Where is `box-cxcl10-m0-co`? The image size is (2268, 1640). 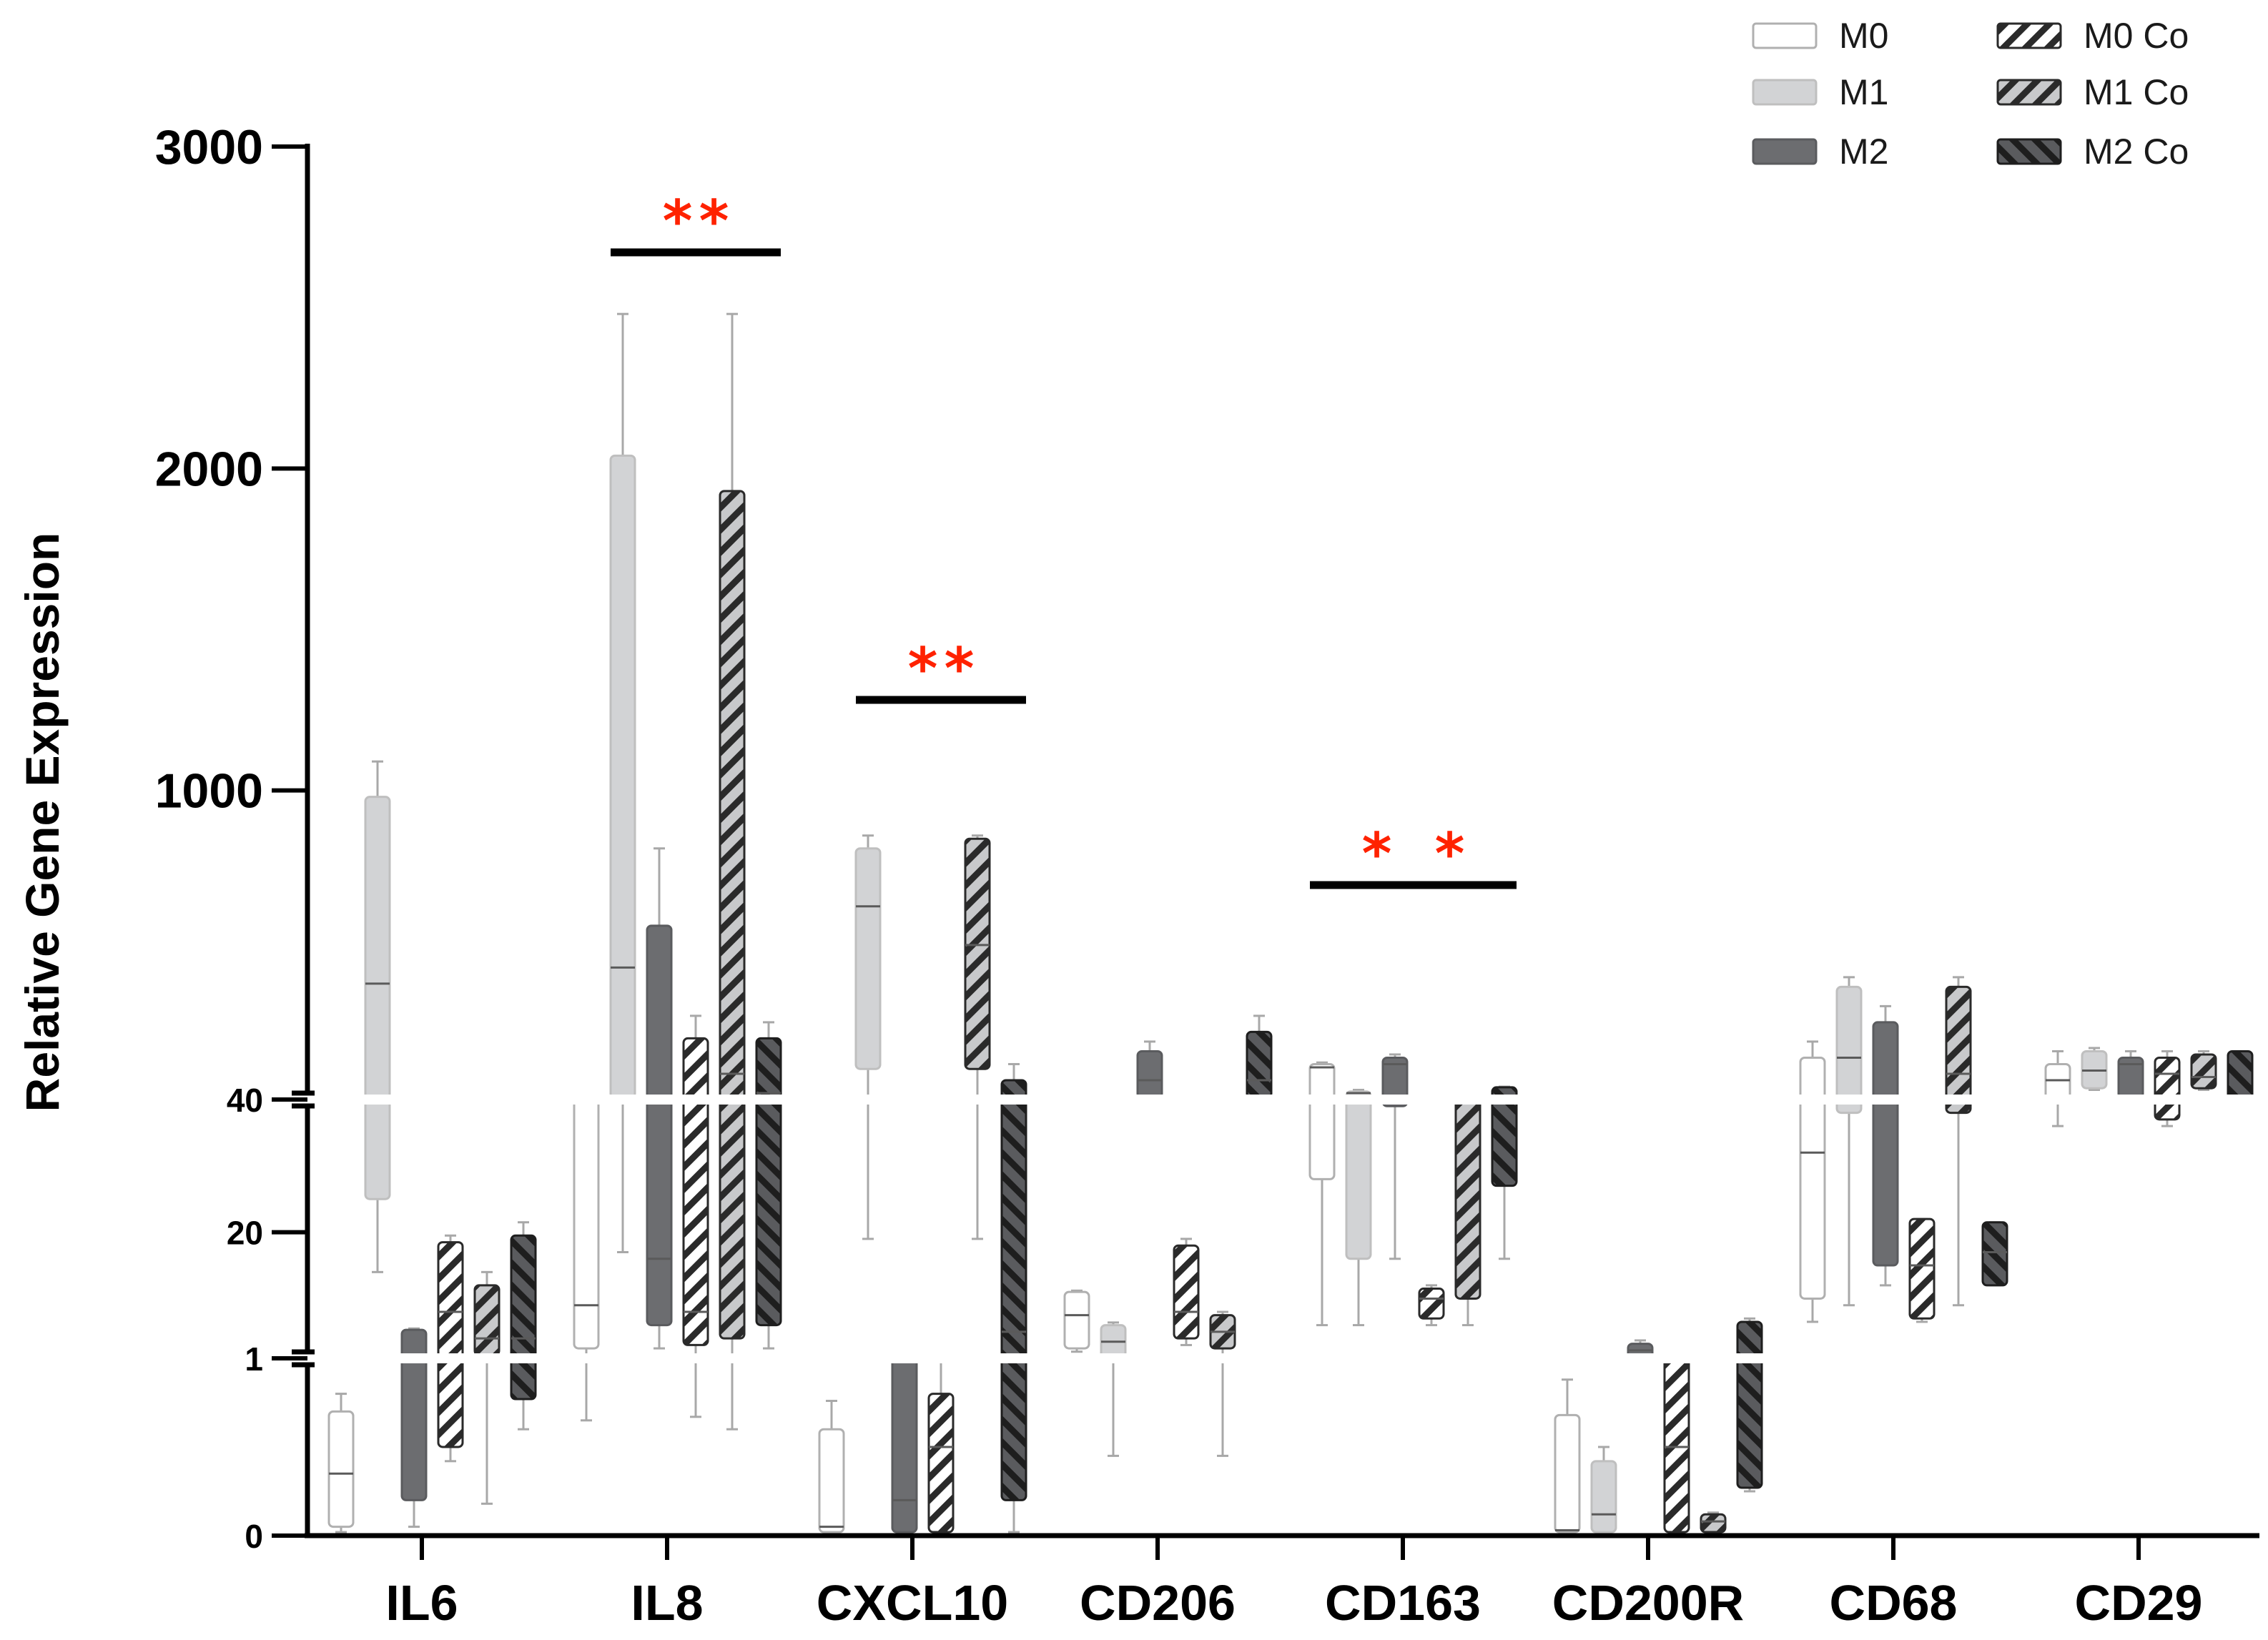
box-cxcl10-m0-co is located at coordinates (941, 1445).